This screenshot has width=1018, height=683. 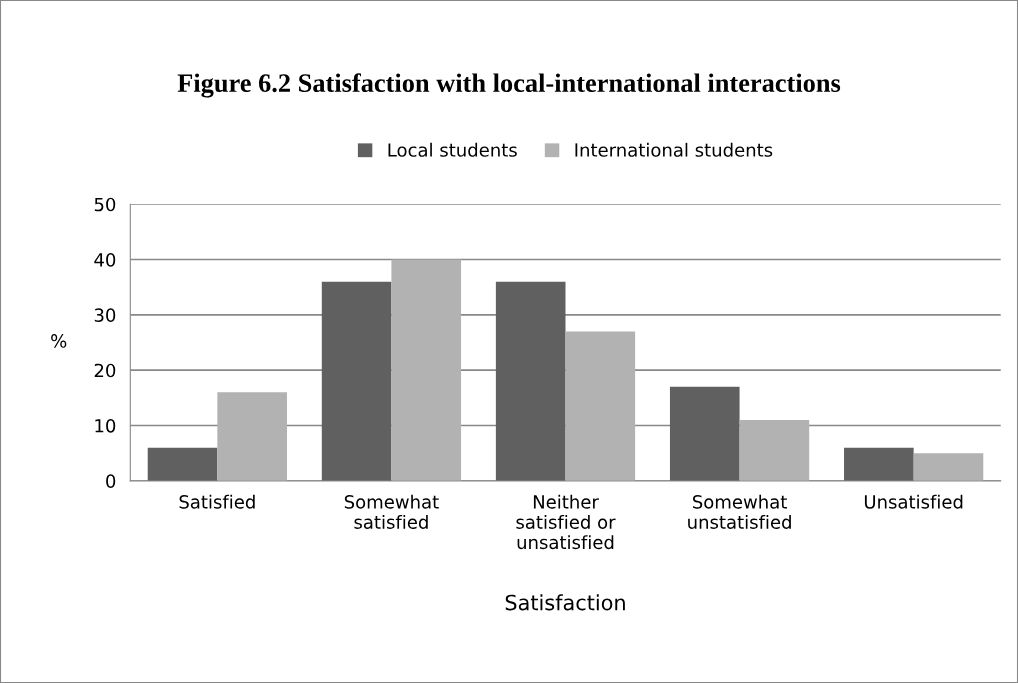 I want to click on chart-title: Figure 6.2 Satisfaction with local-international interactions, so click(x=509, y=85).